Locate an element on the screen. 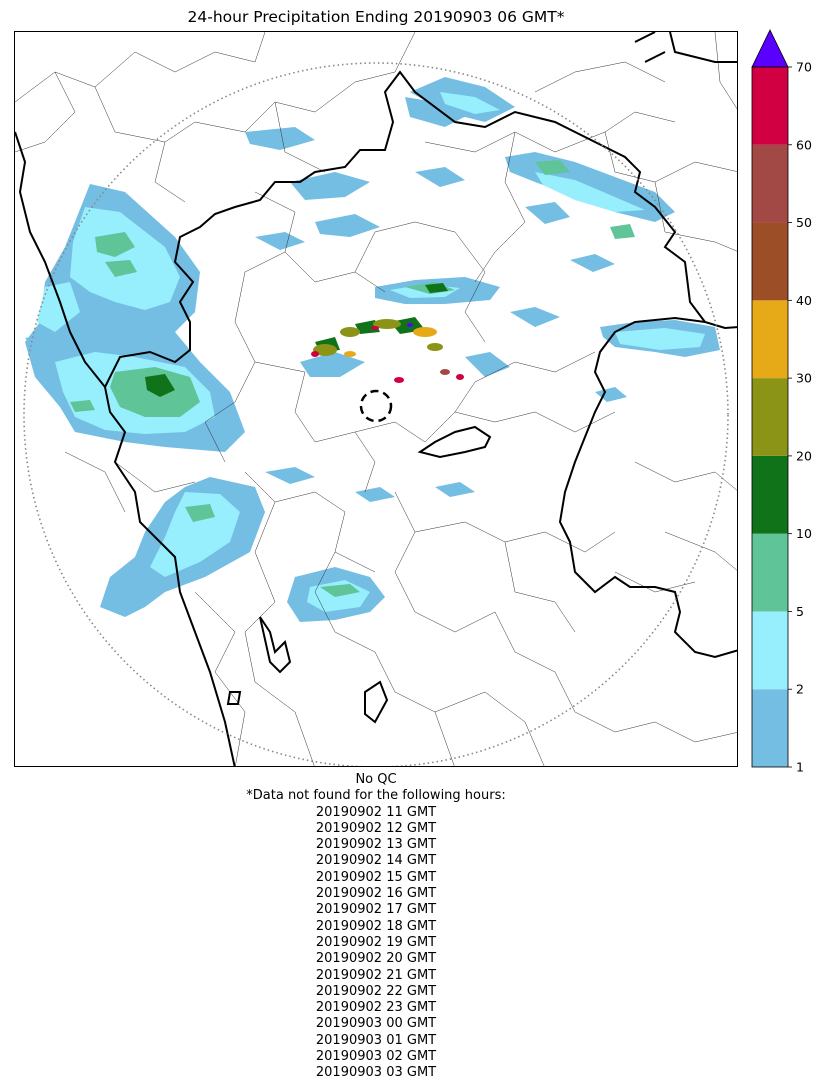  colorbar-tick-label: 60 is located at coordinates (804, 144).